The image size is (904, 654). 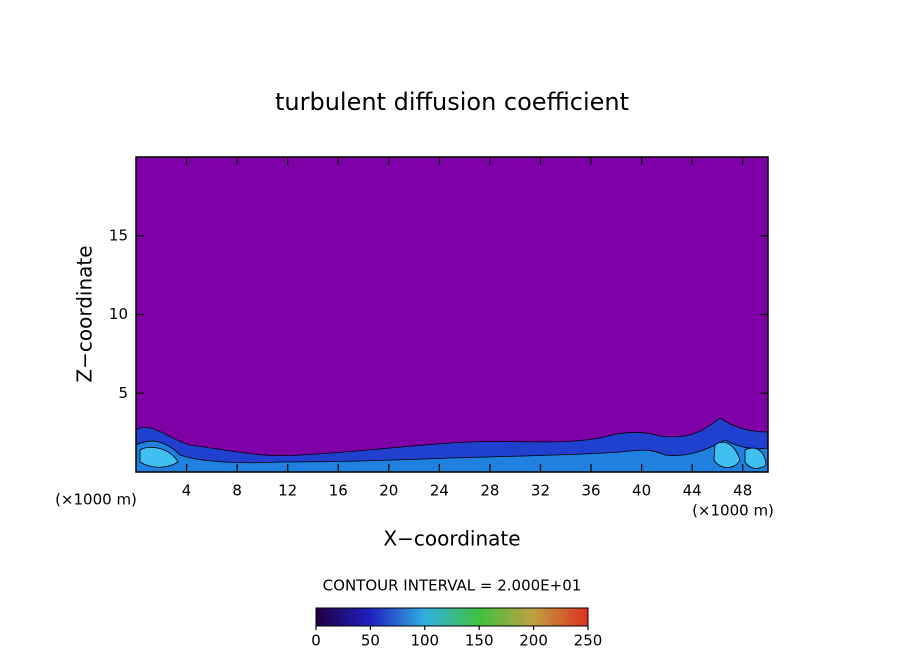 What do you see at coordinates (489, 491) in the screenshot?
I see `x-tick-label: 28` at bounding box center [489, 491].